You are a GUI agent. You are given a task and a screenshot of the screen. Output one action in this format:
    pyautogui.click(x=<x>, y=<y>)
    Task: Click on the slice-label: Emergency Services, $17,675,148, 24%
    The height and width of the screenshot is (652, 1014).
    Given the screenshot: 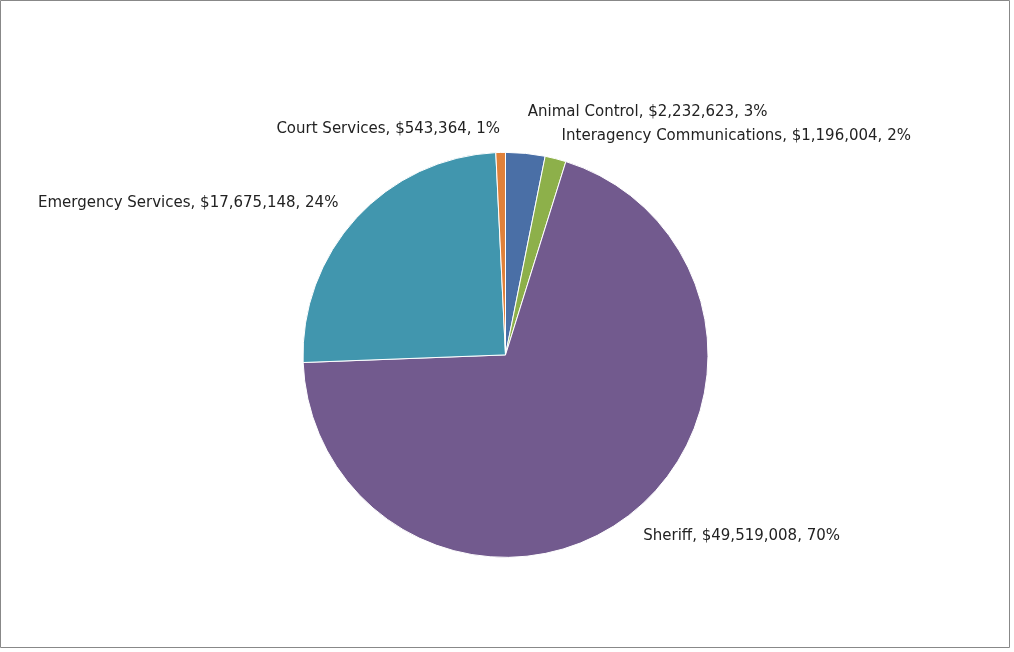 What is the action you would take?
    pyautogui.click(x=188, y=201)
    